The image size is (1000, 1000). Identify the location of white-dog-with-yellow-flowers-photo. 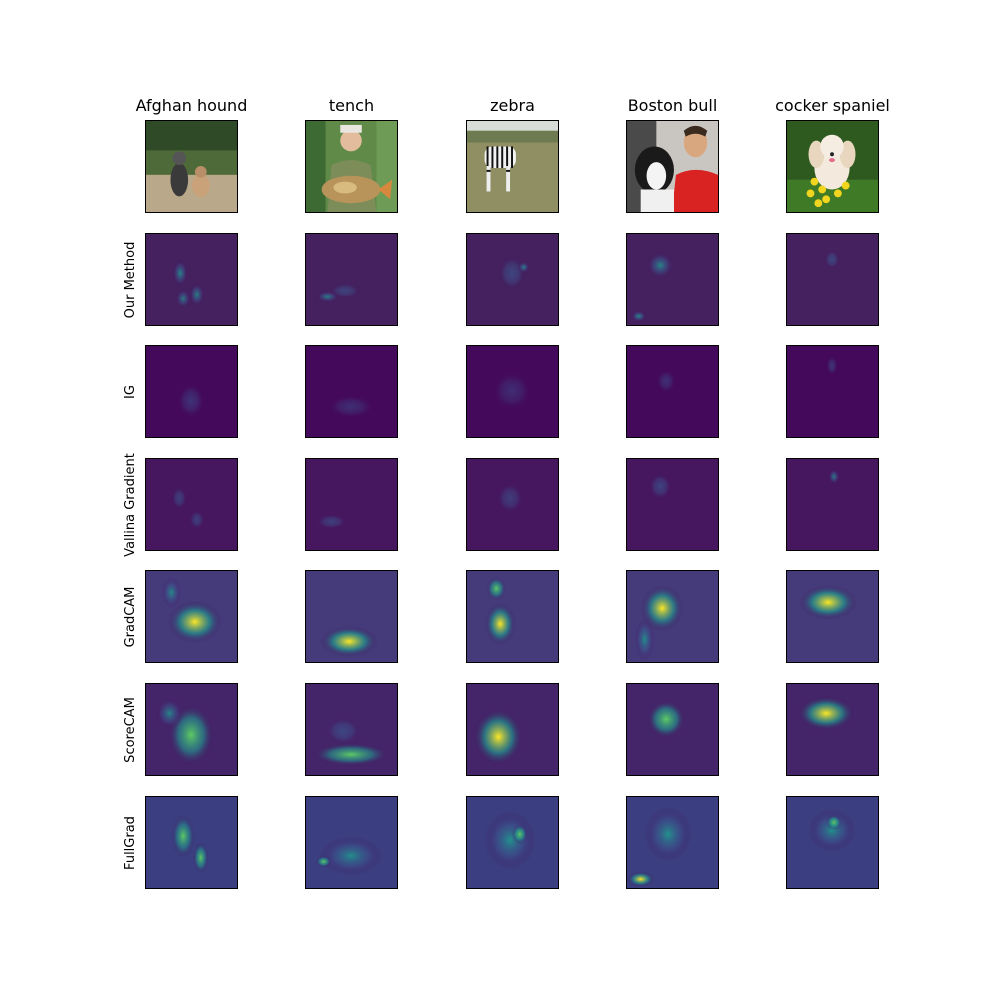
(832, 166).